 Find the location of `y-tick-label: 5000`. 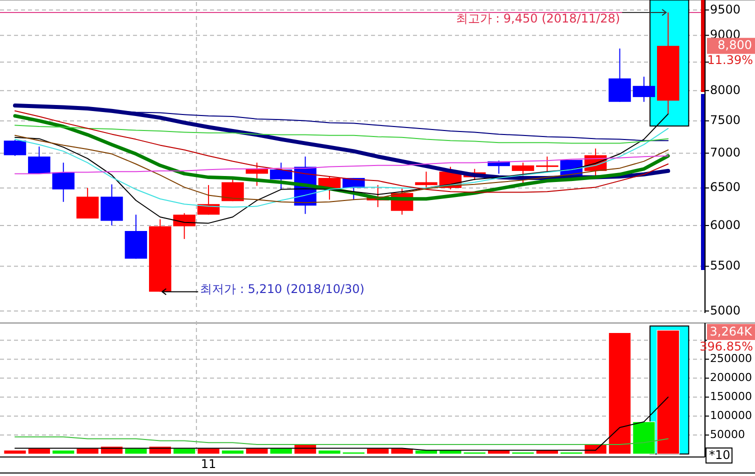

y-tick-label: 5000 is located at coordinates (725, 310).